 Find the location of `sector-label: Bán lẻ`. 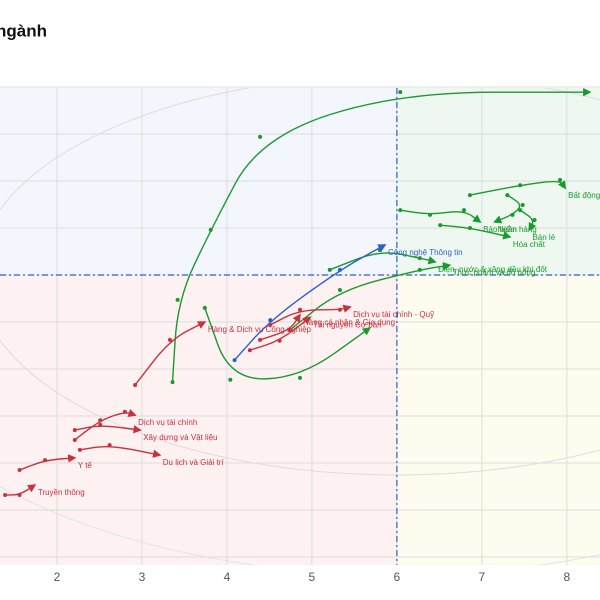

sector-label: Bán lẻ is located at coordinates (543, 237).